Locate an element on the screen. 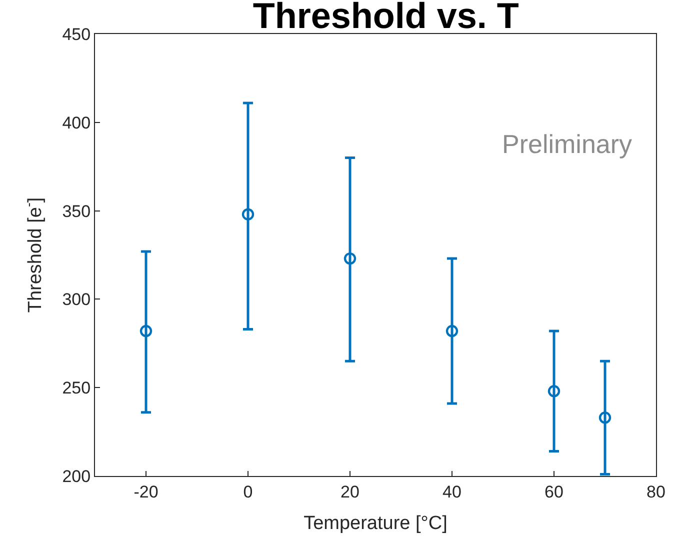 This screenshot has height=542, width=677. x-tick-label: 60 is located at coordinates (554, 492).